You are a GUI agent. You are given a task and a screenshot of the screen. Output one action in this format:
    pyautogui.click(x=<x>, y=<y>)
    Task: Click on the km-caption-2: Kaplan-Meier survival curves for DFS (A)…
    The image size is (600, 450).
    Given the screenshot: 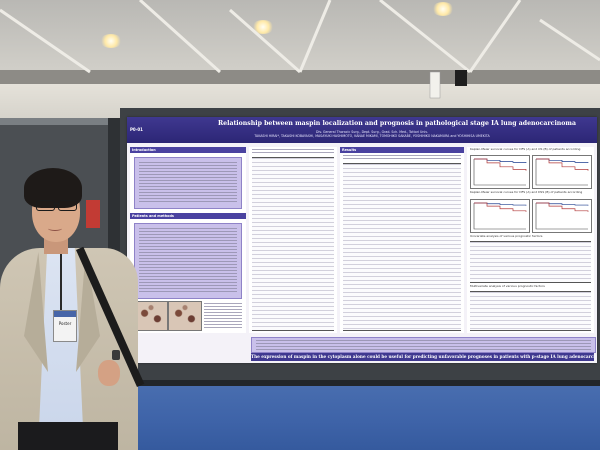 What is the action you would take?
    pyautogui.click(x=526, y=192)
    